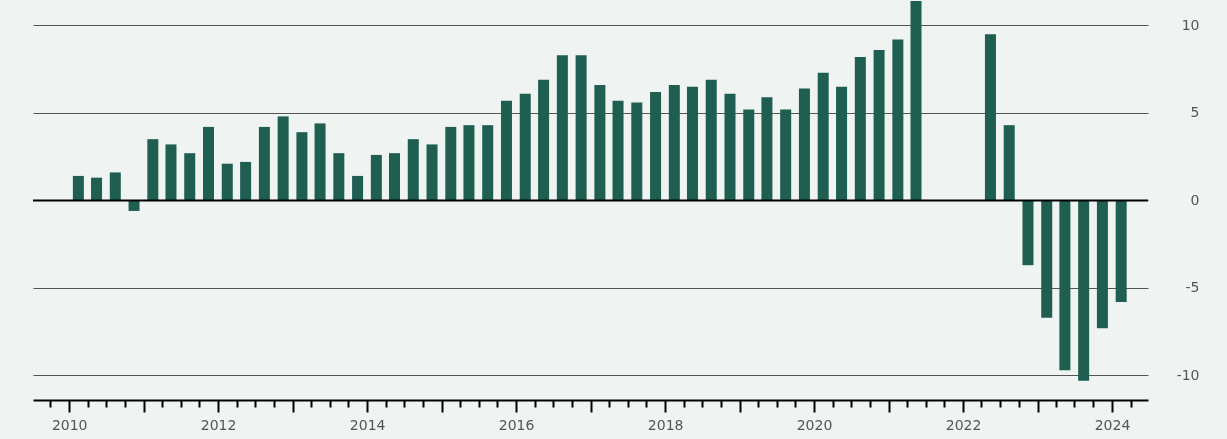 The image size is (1227, 439). Describe the element at coordinates (1192, 287) in the screenshot. I see `y-tick-label: -5` at that location.